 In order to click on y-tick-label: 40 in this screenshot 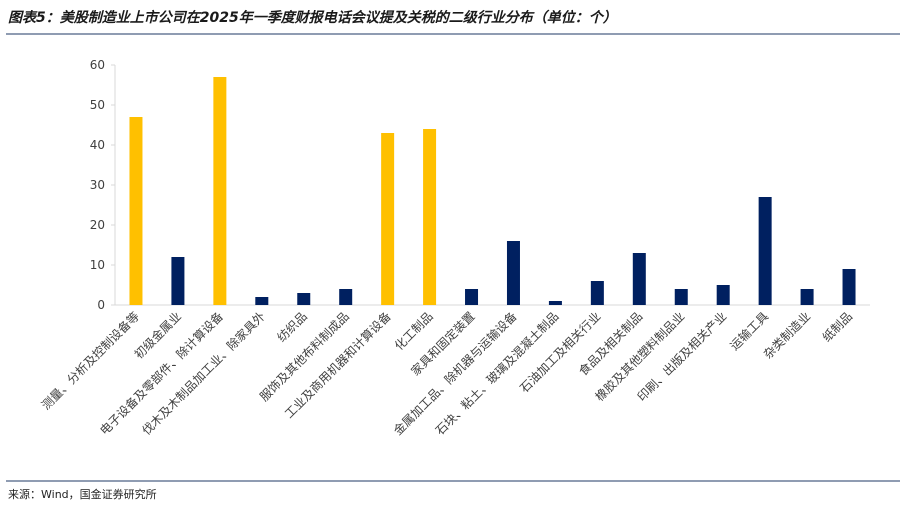, I will do `click(97, 145)`.